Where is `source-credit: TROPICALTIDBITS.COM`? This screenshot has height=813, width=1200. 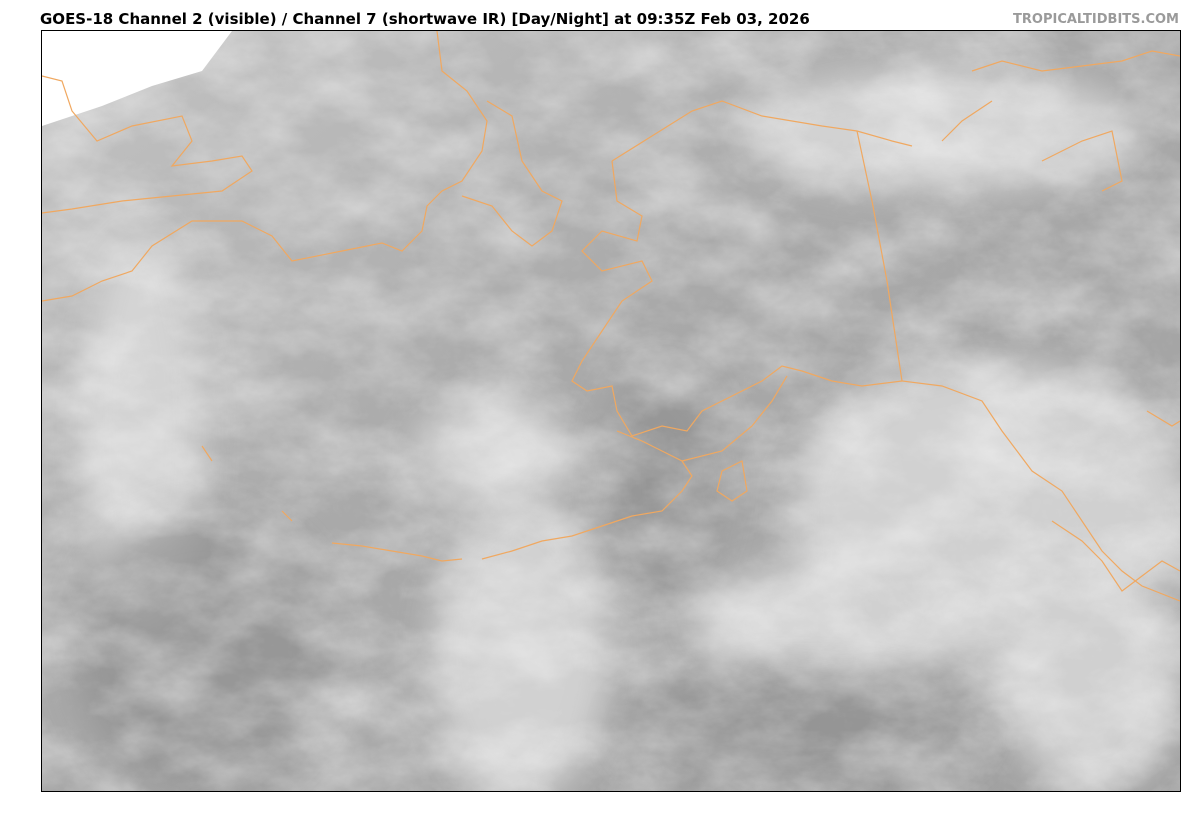
source-credit: TROPICALTIDBITS.COM is located at coordinates (1096, 19).